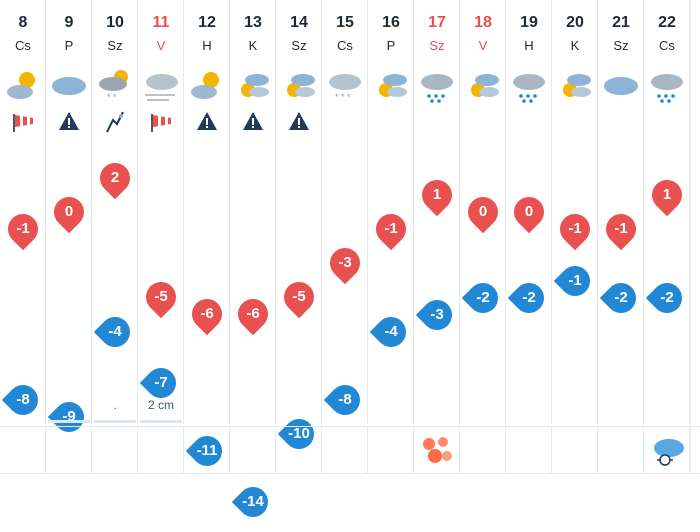  I want to click on min-temp-value: -3, so click(437, 314).